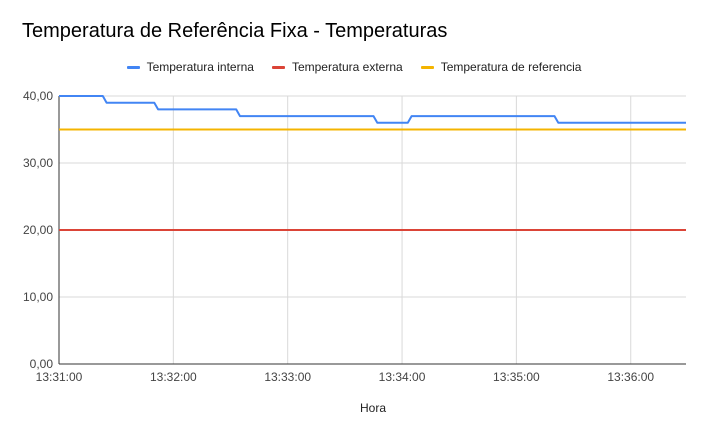  I want to click on x-tick-label: 13:32:00, so click(173, 377).